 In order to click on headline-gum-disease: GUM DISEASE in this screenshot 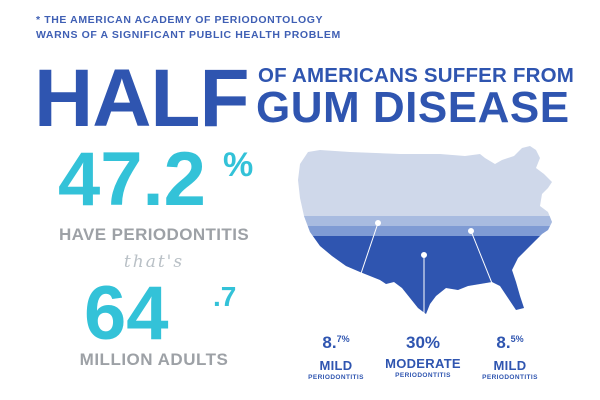, I will do `click(413, 107)`.